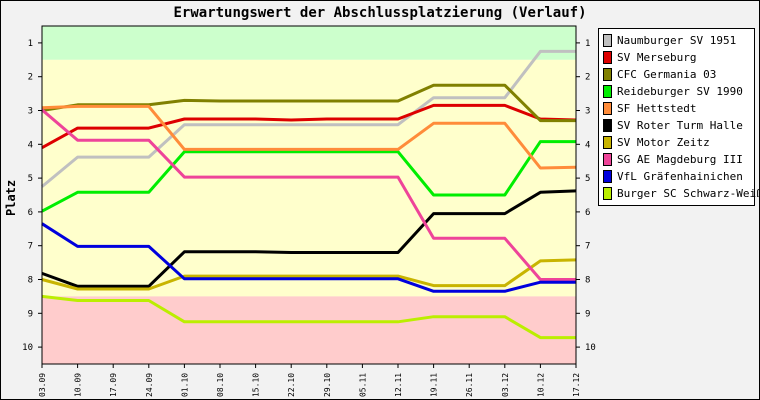  What do you see at coordinates (680, 176) in the screenshot?
I see `legend-label: VfL Gräfenhainichen` at bounding box center [680, 176].